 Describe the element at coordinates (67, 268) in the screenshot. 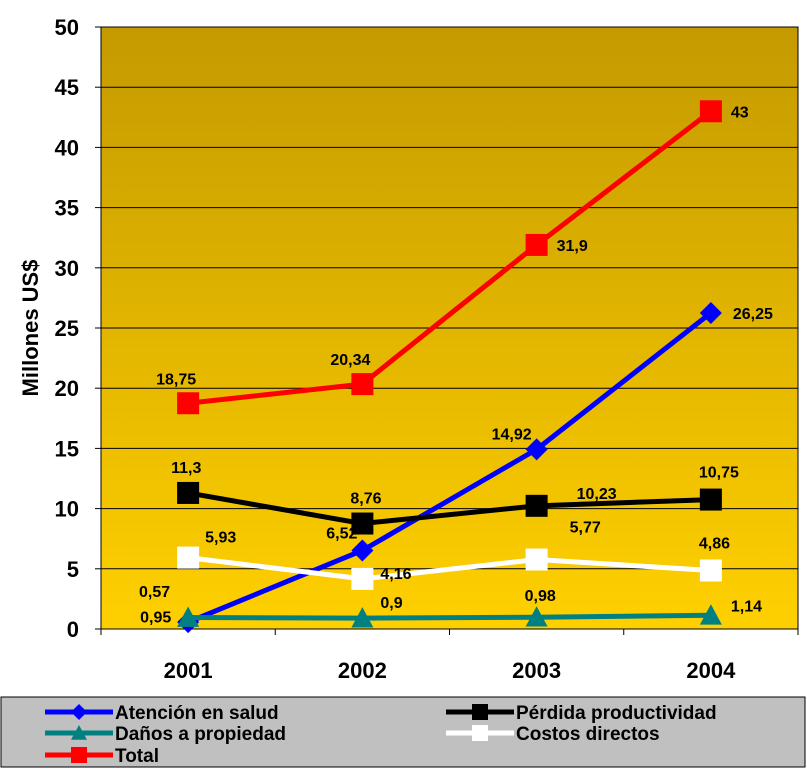

I see `y-tick-label: 30` at that location.